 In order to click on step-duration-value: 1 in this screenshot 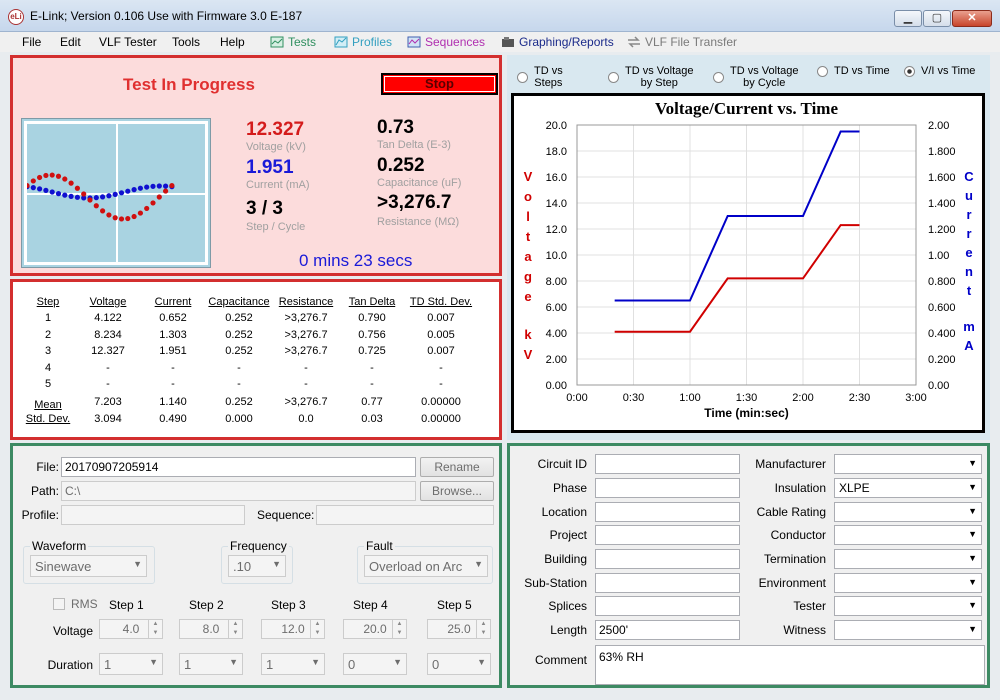, I will do `click(108, 664)`.